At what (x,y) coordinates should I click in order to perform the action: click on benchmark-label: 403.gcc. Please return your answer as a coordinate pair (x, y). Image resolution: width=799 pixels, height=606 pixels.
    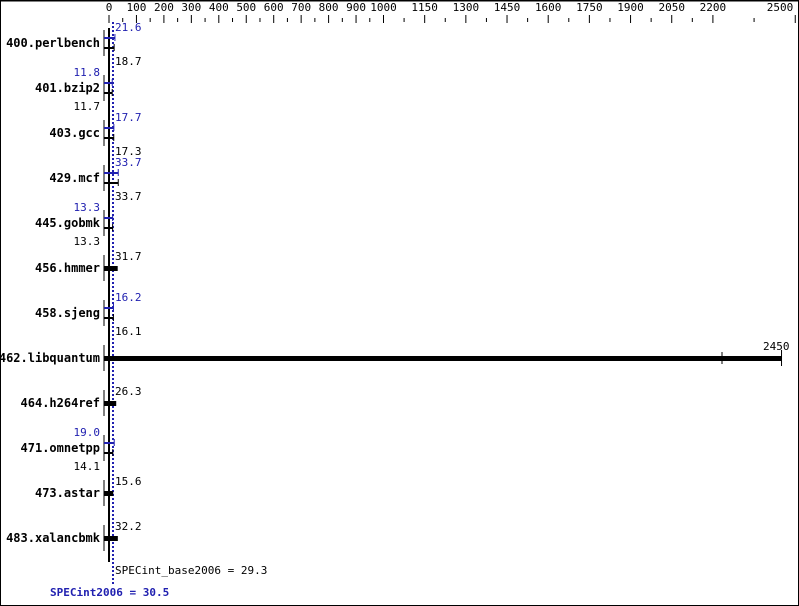
    Looking at the image, I should click on (74, 133).